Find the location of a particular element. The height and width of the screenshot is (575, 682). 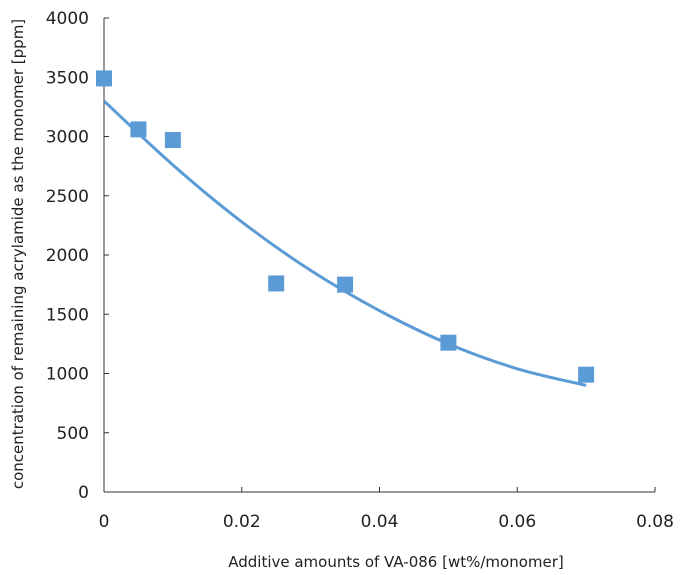

x-axis-label: Additive amounts of VA-086 [wt%/monomer] is located at coordinates (396, 562).